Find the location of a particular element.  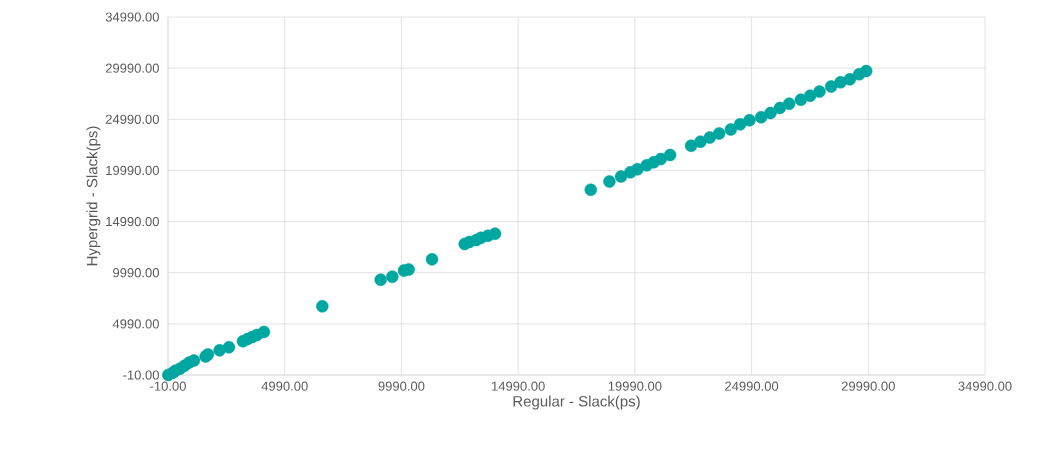

y-tick-label: 19990.00 is located at coordinates (132, 170).